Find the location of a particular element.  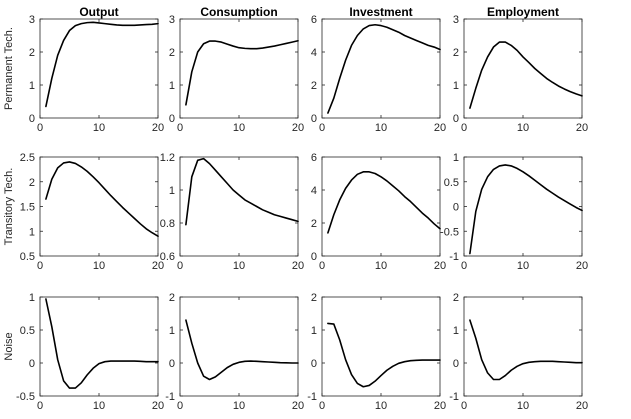

y-tick-label: 0.8 is located at coordinates (167, 224).